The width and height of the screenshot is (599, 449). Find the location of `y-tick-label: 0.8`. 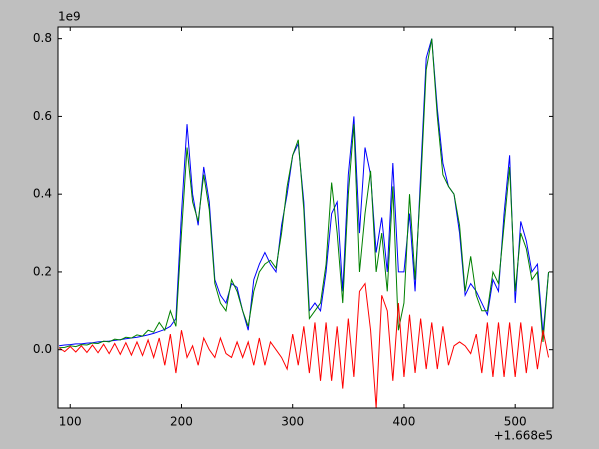

y-tick-label: 0.8 is located at coordinates (42, 38).